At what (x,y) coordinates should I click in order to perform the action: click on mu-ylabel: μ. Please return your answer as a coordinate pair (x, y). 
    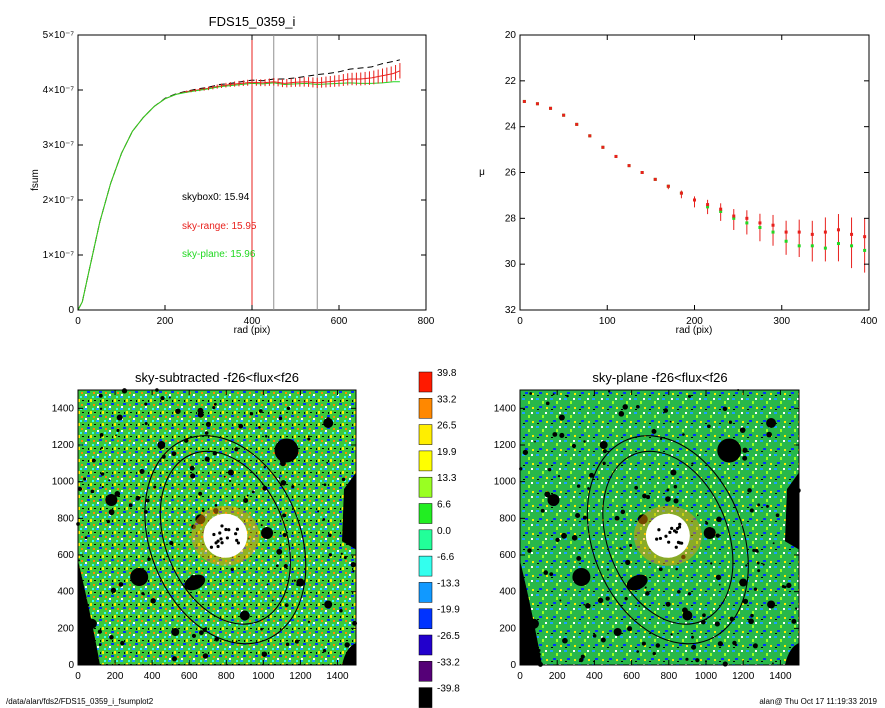
    Looking at the image, I should click on (482, 172).